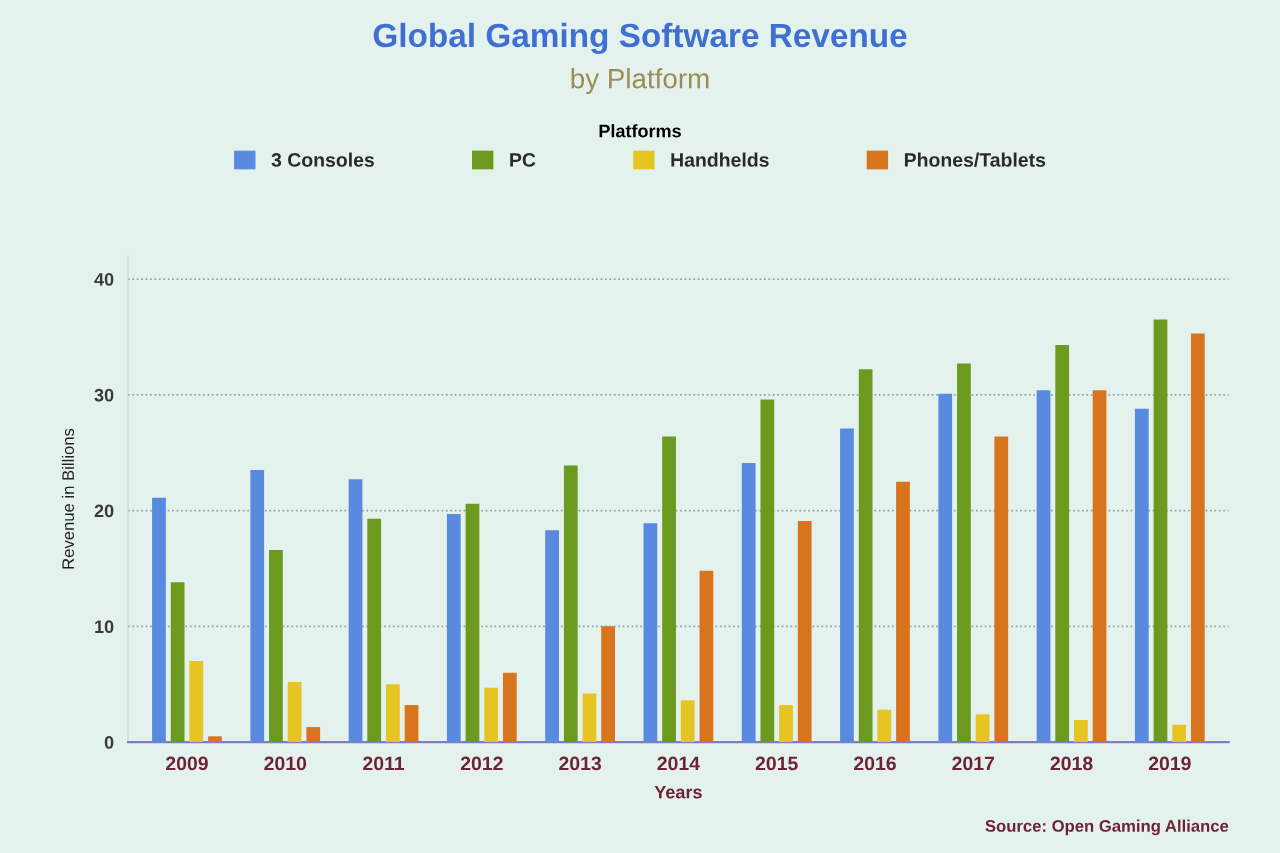 Image resolution: width=1280 pixels, height=853 pixels. What do you see at coordinates (109, 742) in the screenshot?
I see `y-tick-label: 0` at bounding box center [109, 742].